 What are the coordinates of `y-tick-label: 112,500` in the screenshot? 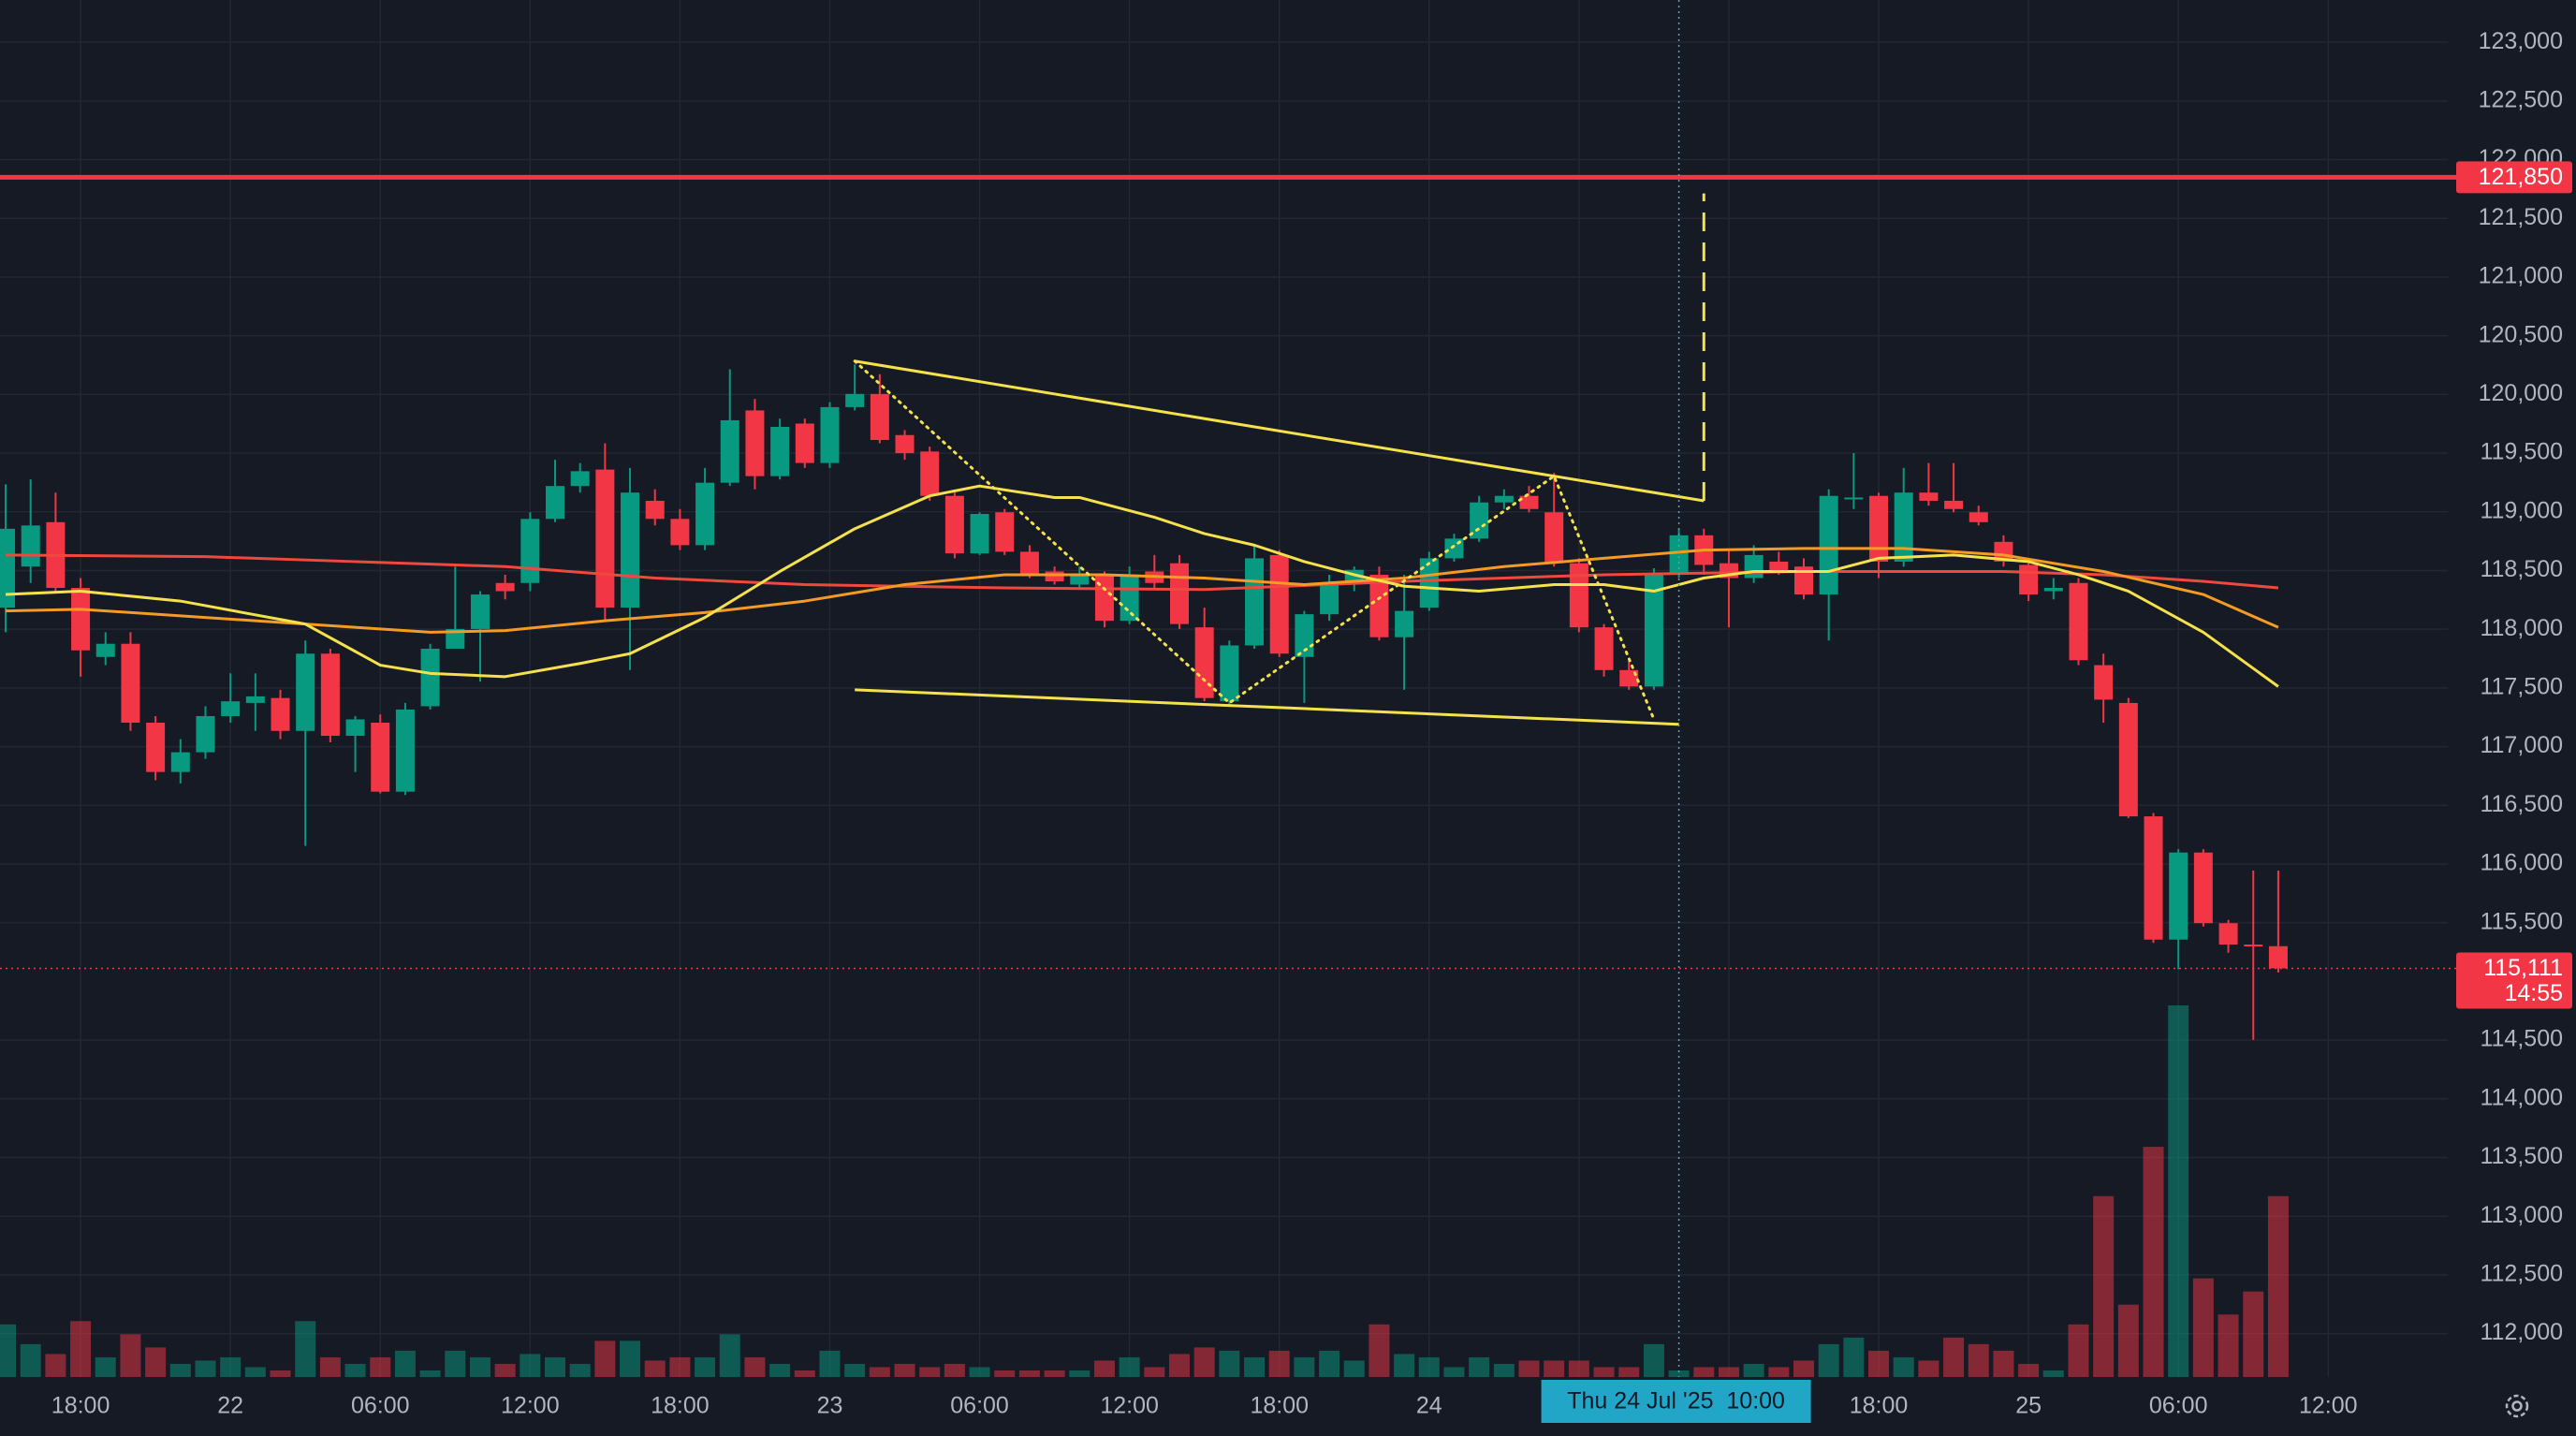 It's located at (2521, 1274).